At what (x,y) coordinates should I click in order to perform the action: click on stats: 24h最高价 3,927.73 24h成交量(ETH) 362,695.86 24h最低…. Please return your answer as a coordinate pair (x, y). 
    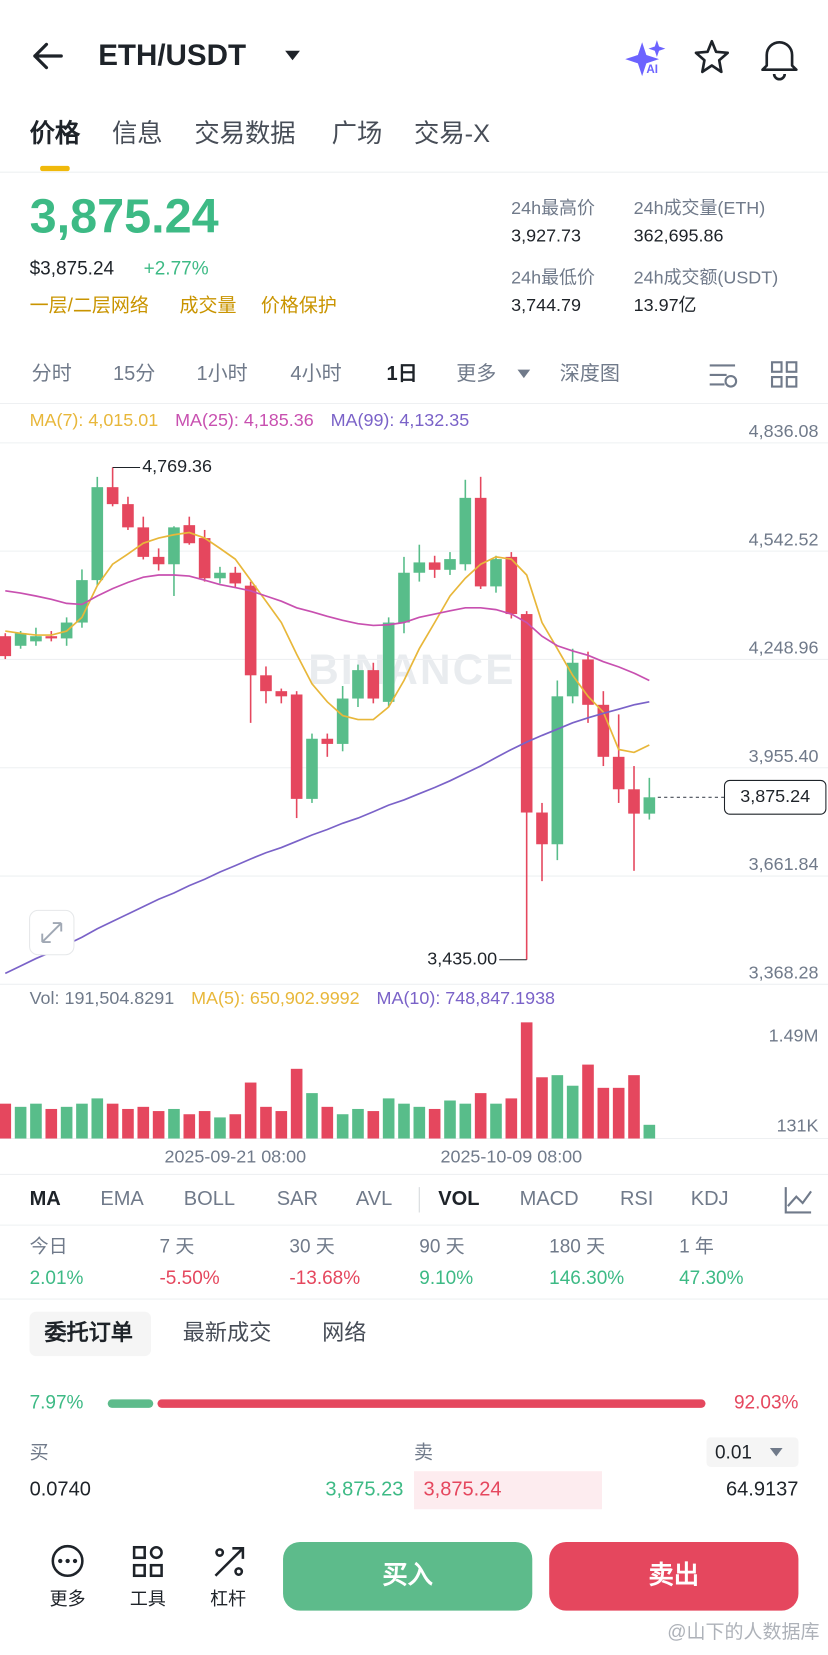
    Looking at the image, I should click on (644, 256).